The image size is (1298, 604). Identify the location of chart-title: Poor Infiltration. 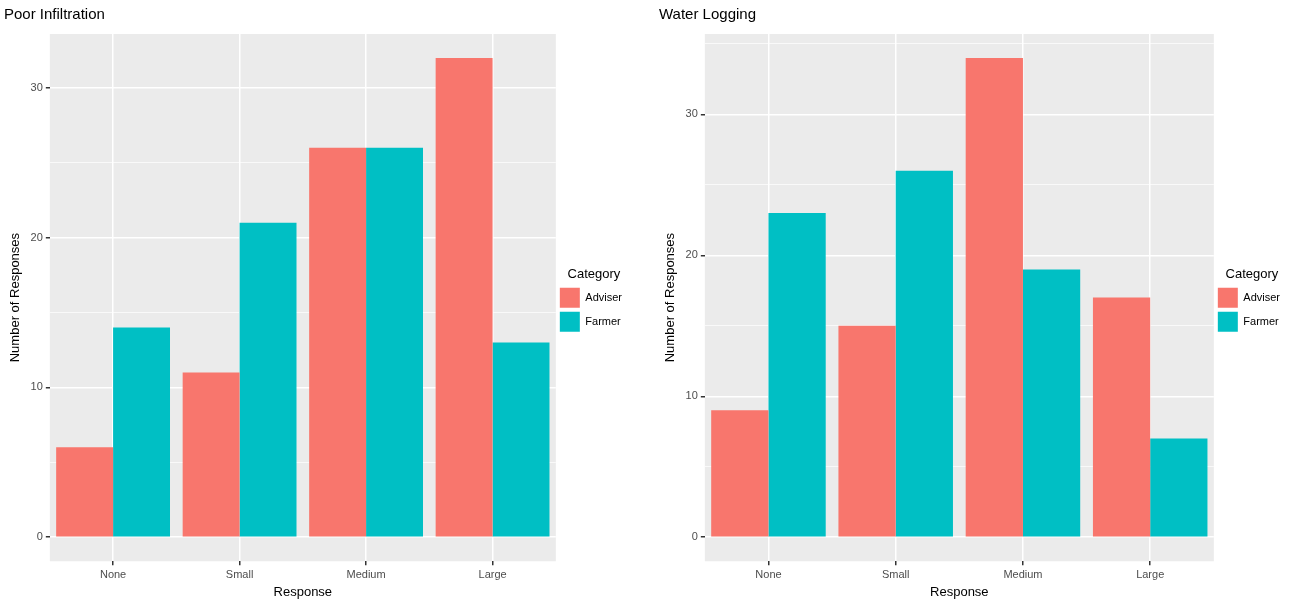
(54, 14).